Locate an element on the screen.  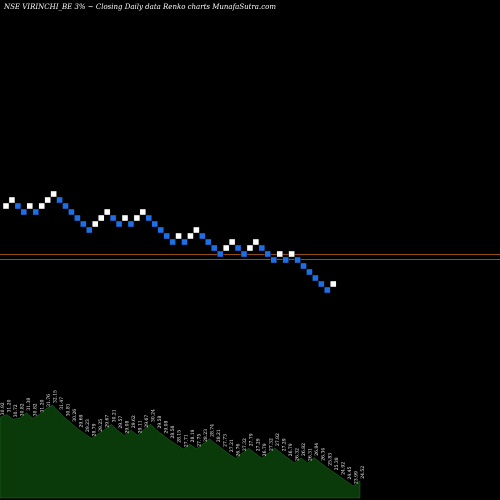
volume-label: 30.92 is located at coordinates (3, 408).